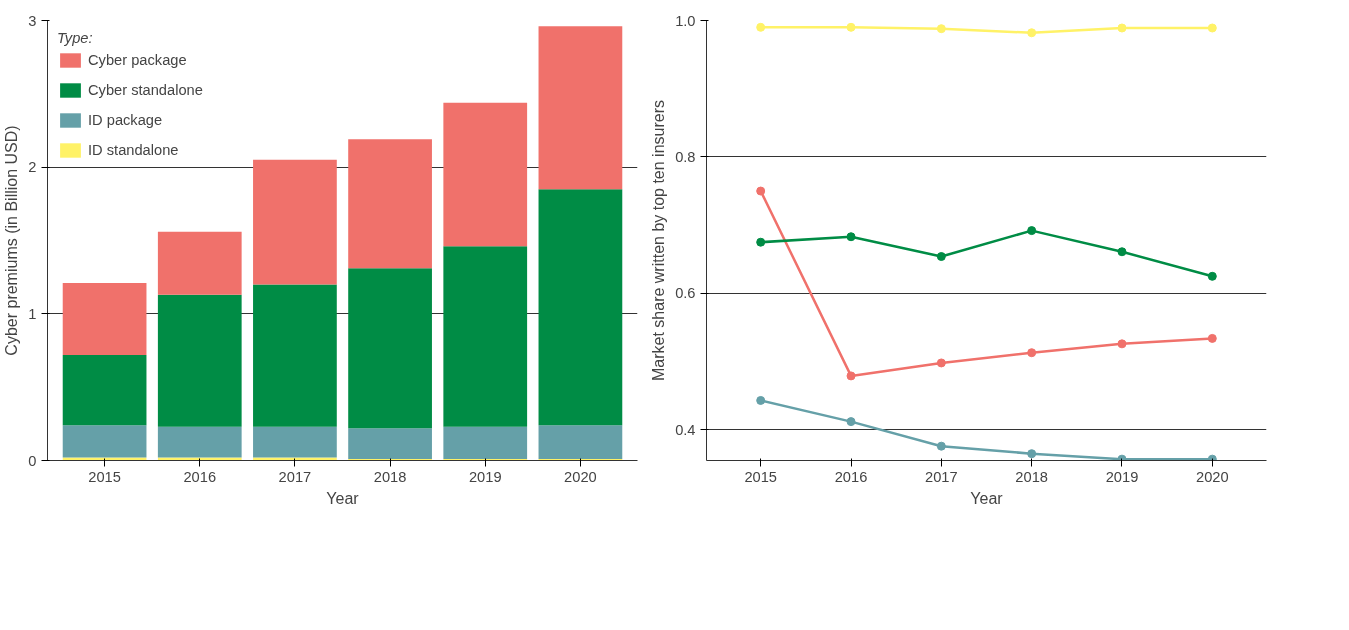  I want to click on y-tick-label: 0.6, so click(685, 293).